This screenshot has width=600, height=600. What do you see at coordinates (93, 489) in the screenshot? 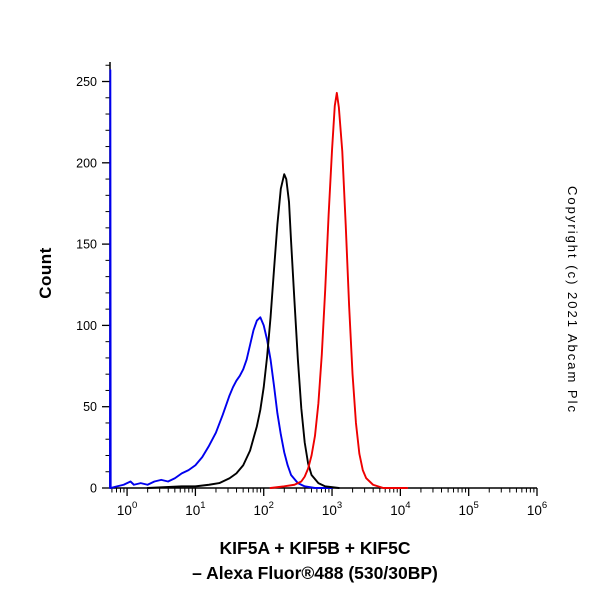
I see `y-tick-label: 0` at bounding box center [93, 489].